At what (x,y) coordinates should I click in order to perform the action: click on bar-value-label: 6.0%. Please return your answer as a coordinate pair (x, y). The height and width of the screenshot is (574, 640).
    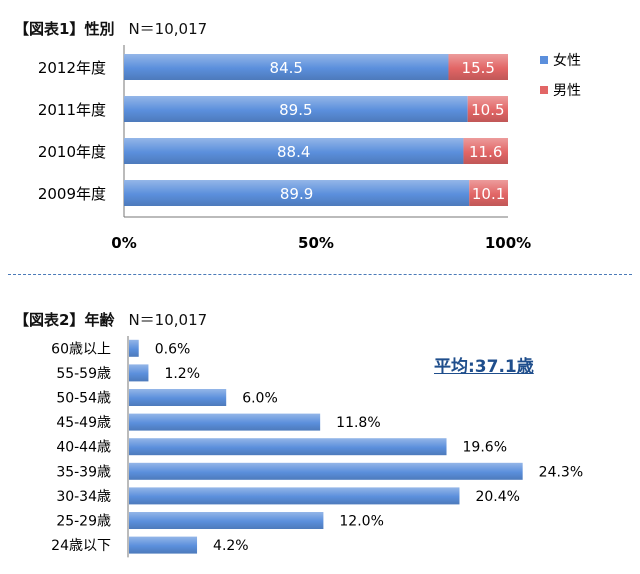
    Looking at the image, I should click on (260, 399).